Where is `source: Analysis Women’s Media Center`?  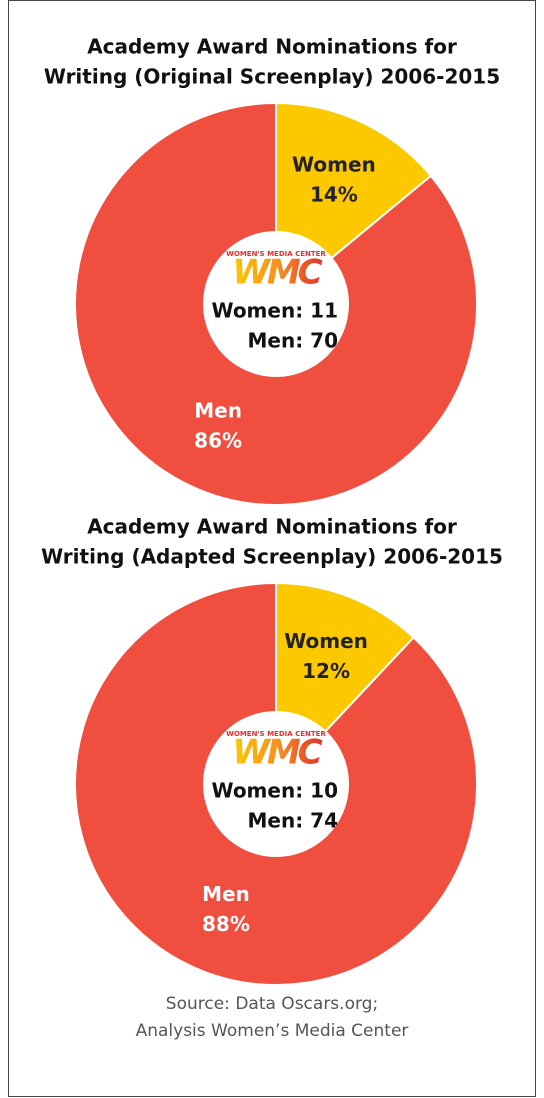 source: Analysis Women’s Media Center is located at coordinates (272, 1031).